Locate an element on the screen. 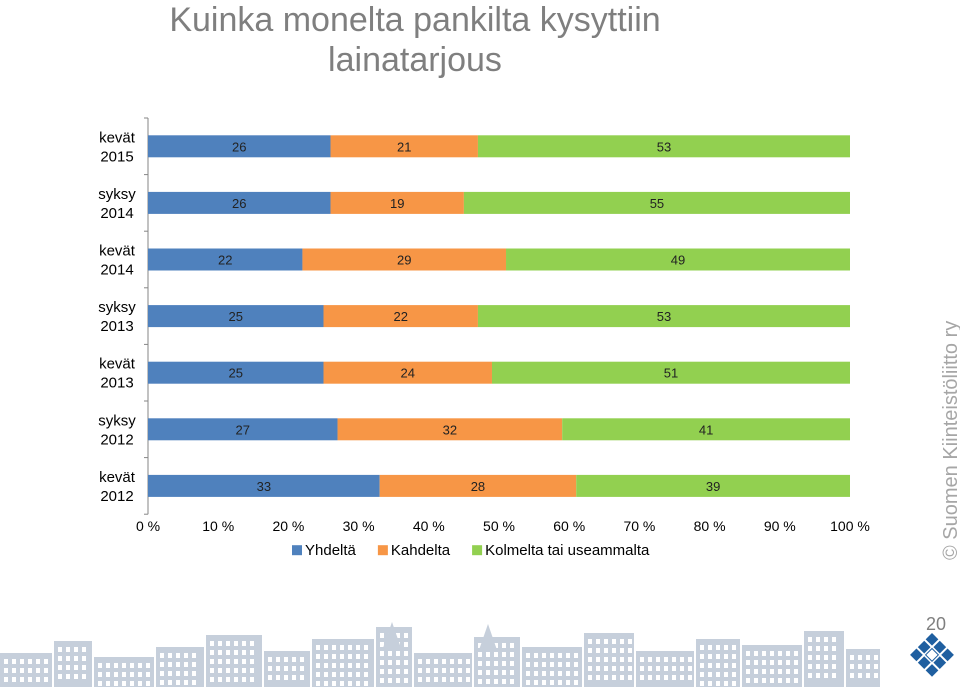  category-label: kevät 2012 is located at coordinates (117, 487).